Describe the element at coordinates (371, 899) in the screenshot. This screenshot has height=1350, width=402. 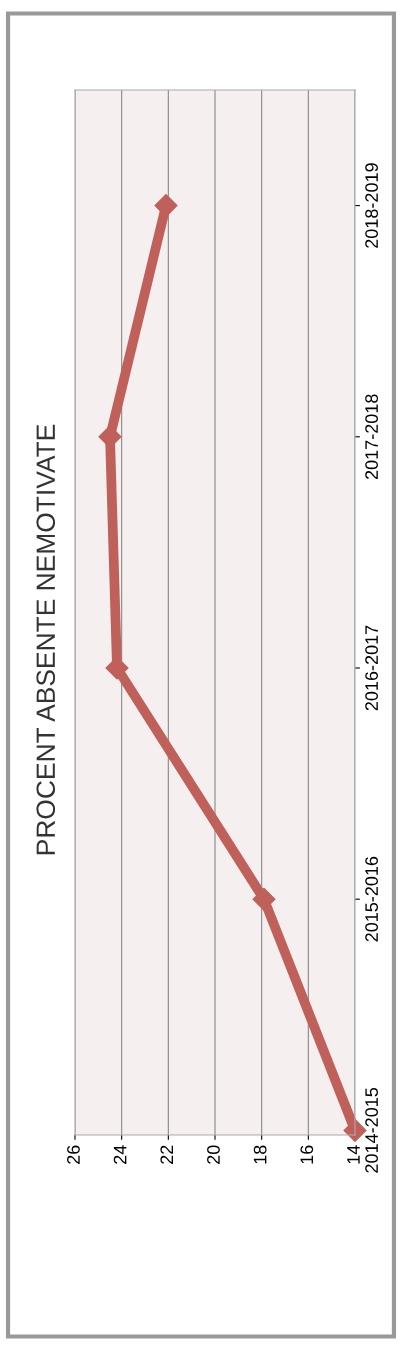
I see `y-tick-label: 2015-2016` at that location.